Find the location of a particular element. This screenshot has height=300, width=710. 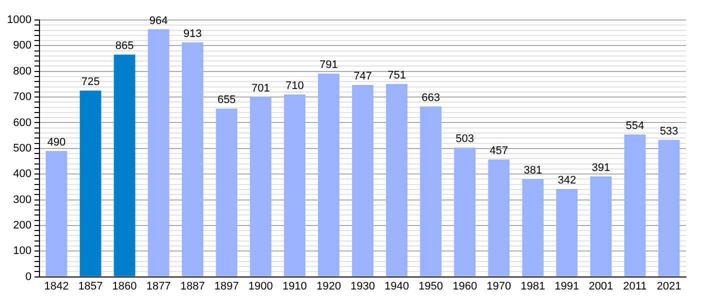

data-label: 710 is located at coordinates (295, 86).